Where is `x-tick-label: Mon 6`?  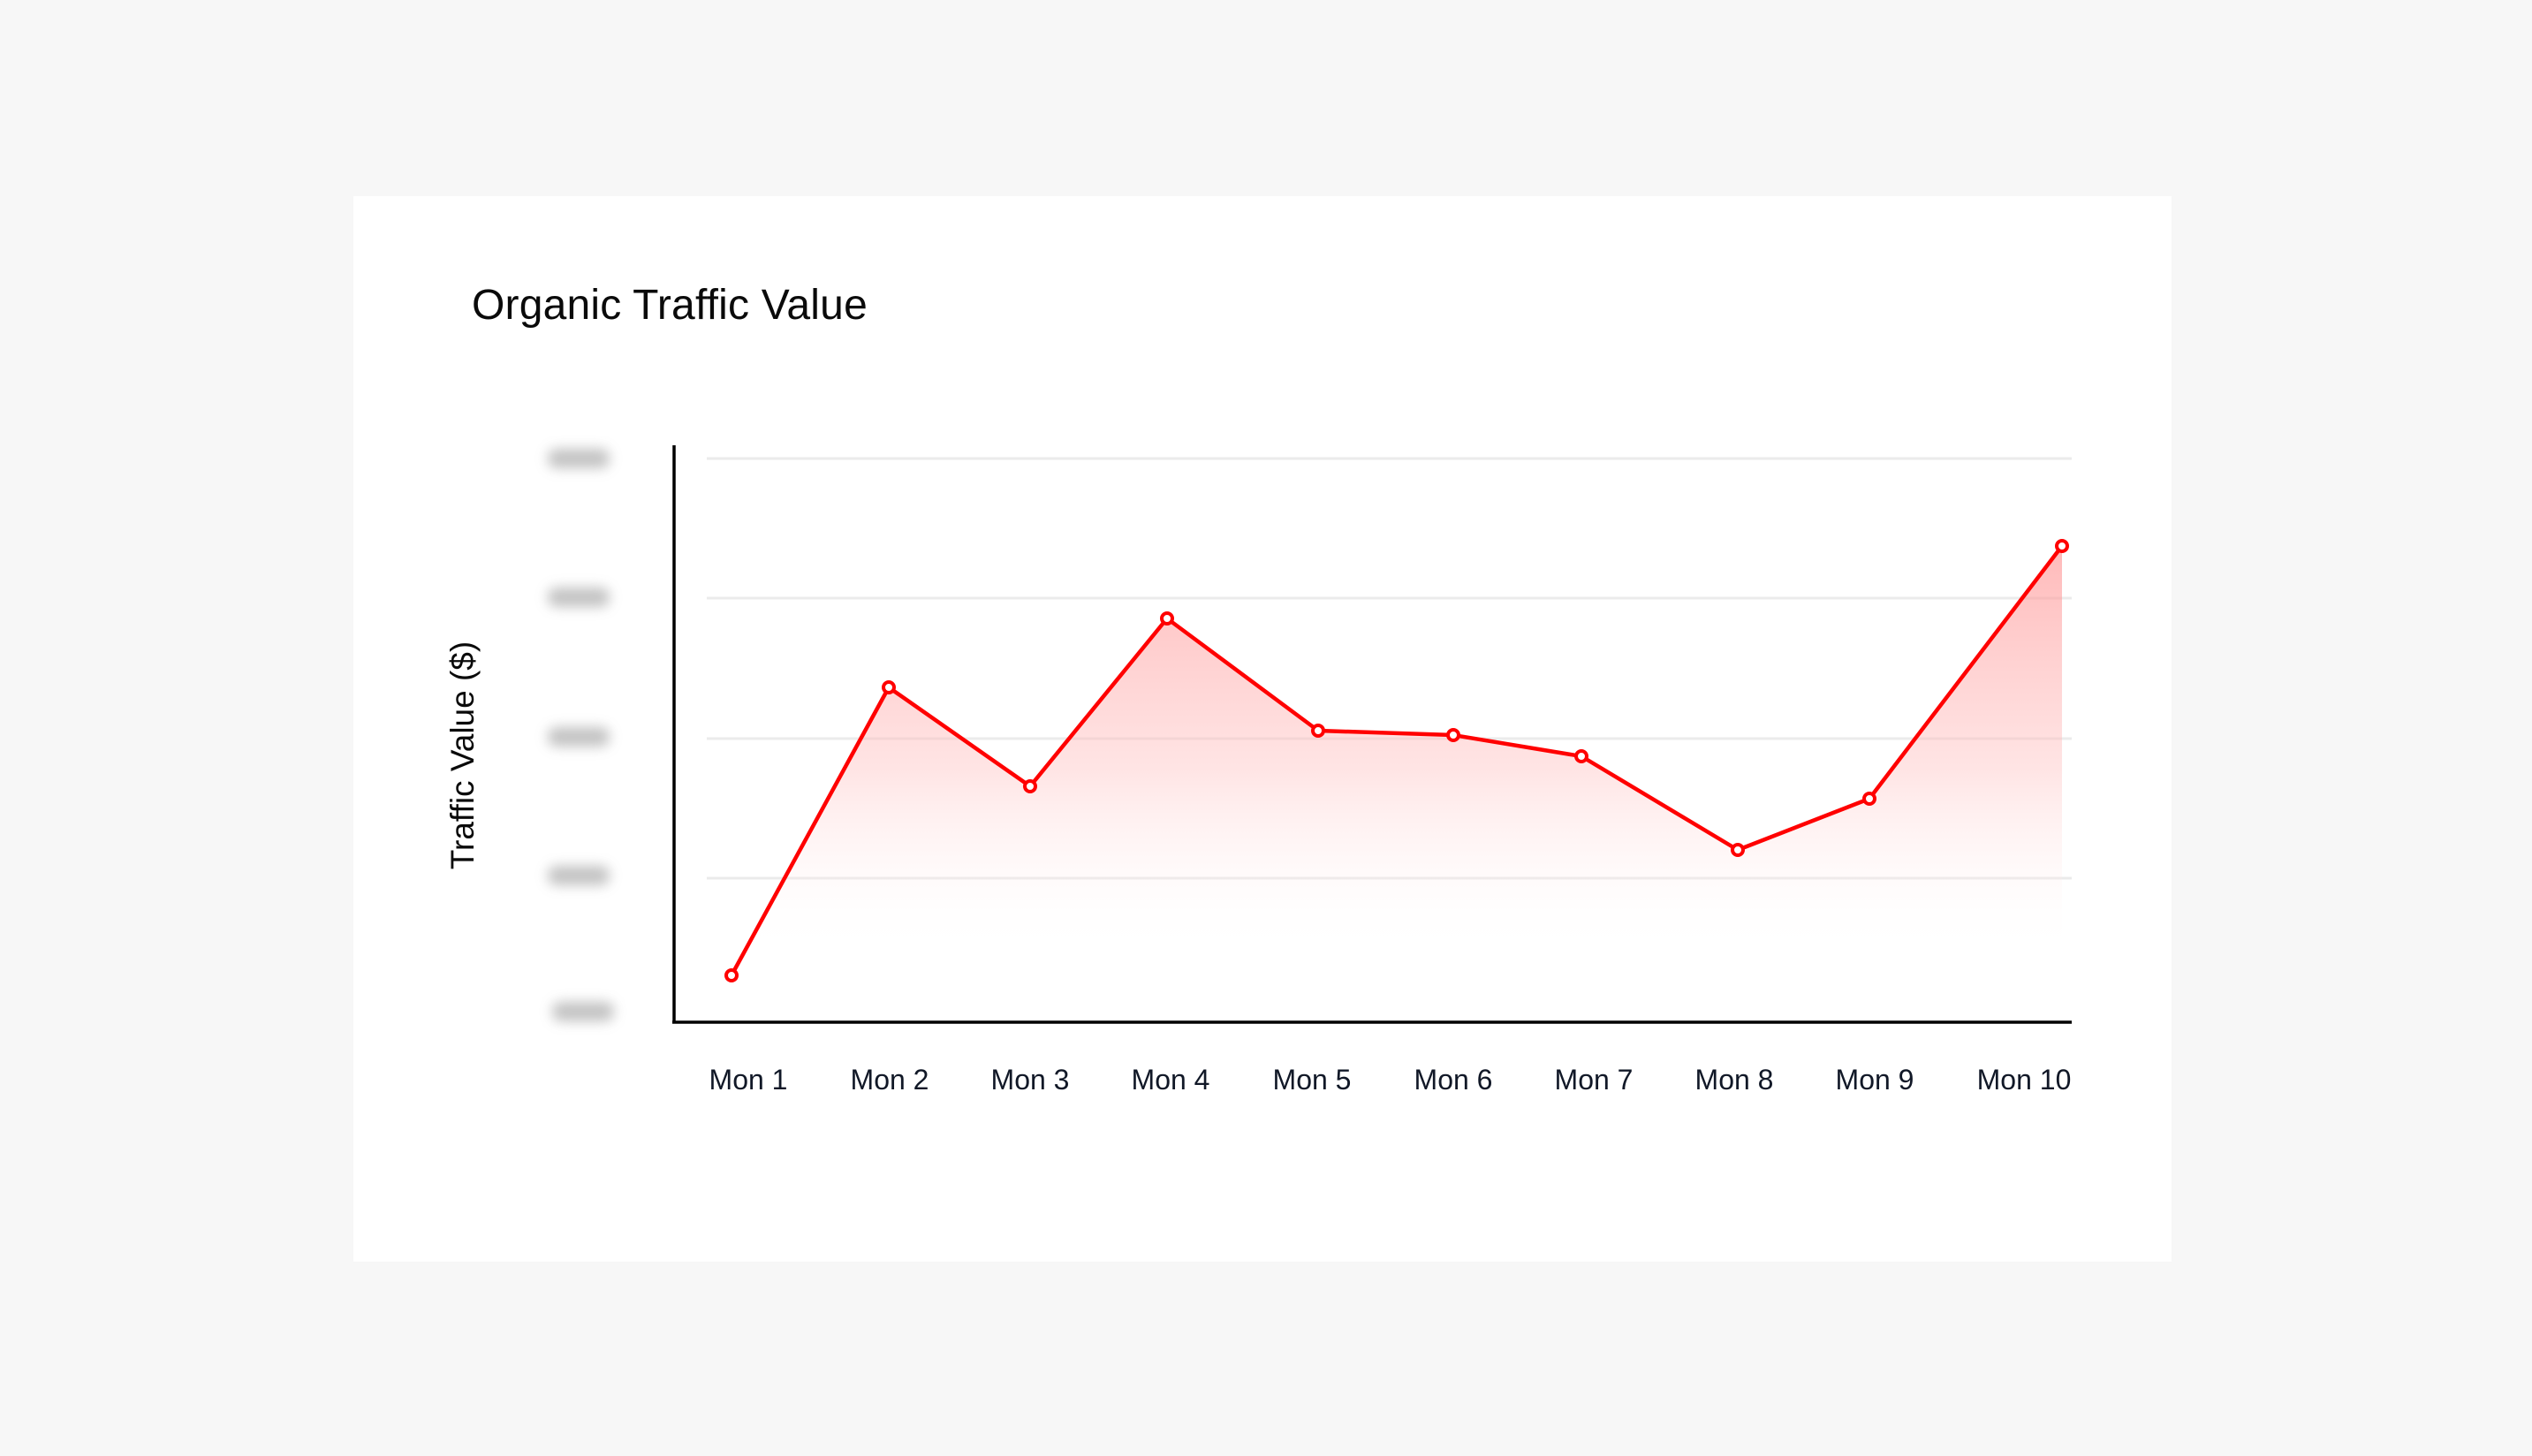
x-tick-label: Mon 6 is located at coordinates (1453, 1080).